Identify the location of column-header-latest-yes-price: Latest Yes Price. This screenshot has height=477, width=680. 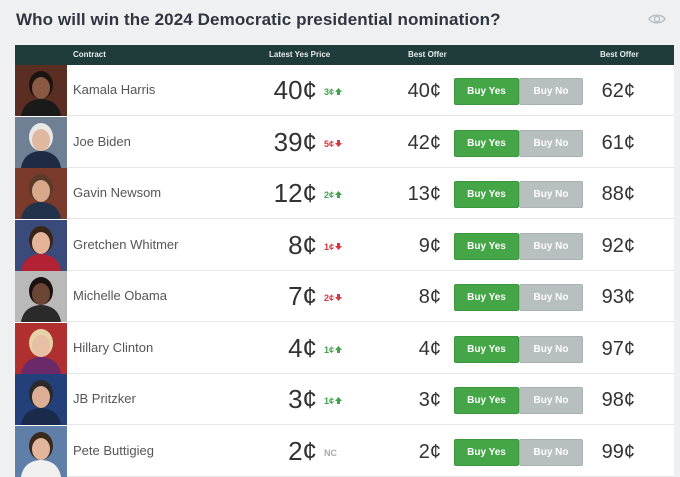
(300, 54).